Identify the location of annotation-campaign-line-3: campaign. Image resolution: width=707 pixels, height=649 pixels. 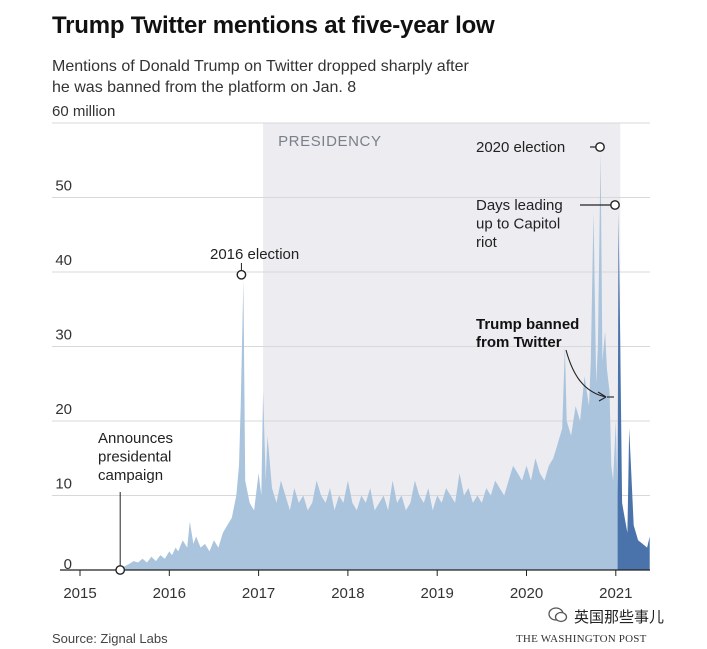
(130, 475).